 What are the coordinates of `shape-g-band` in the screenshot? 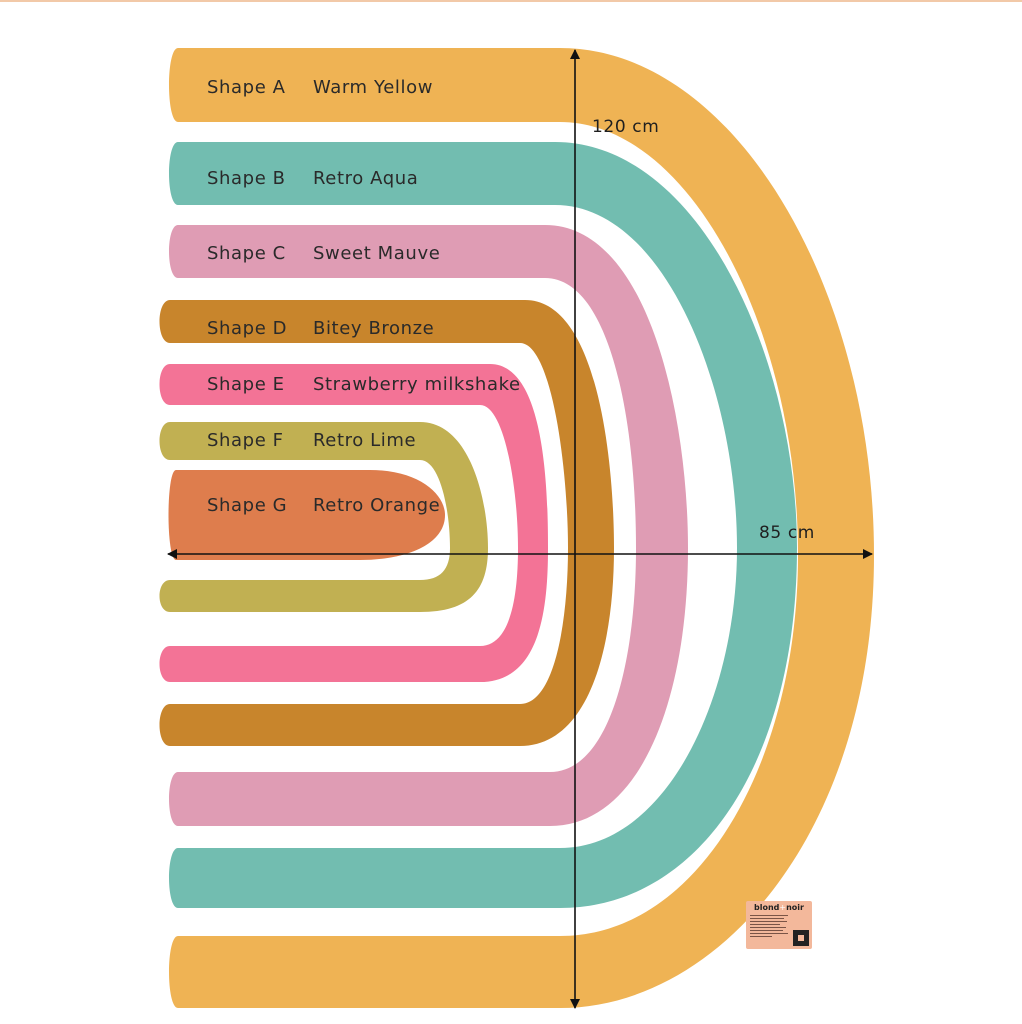 It's located at (306, 515).